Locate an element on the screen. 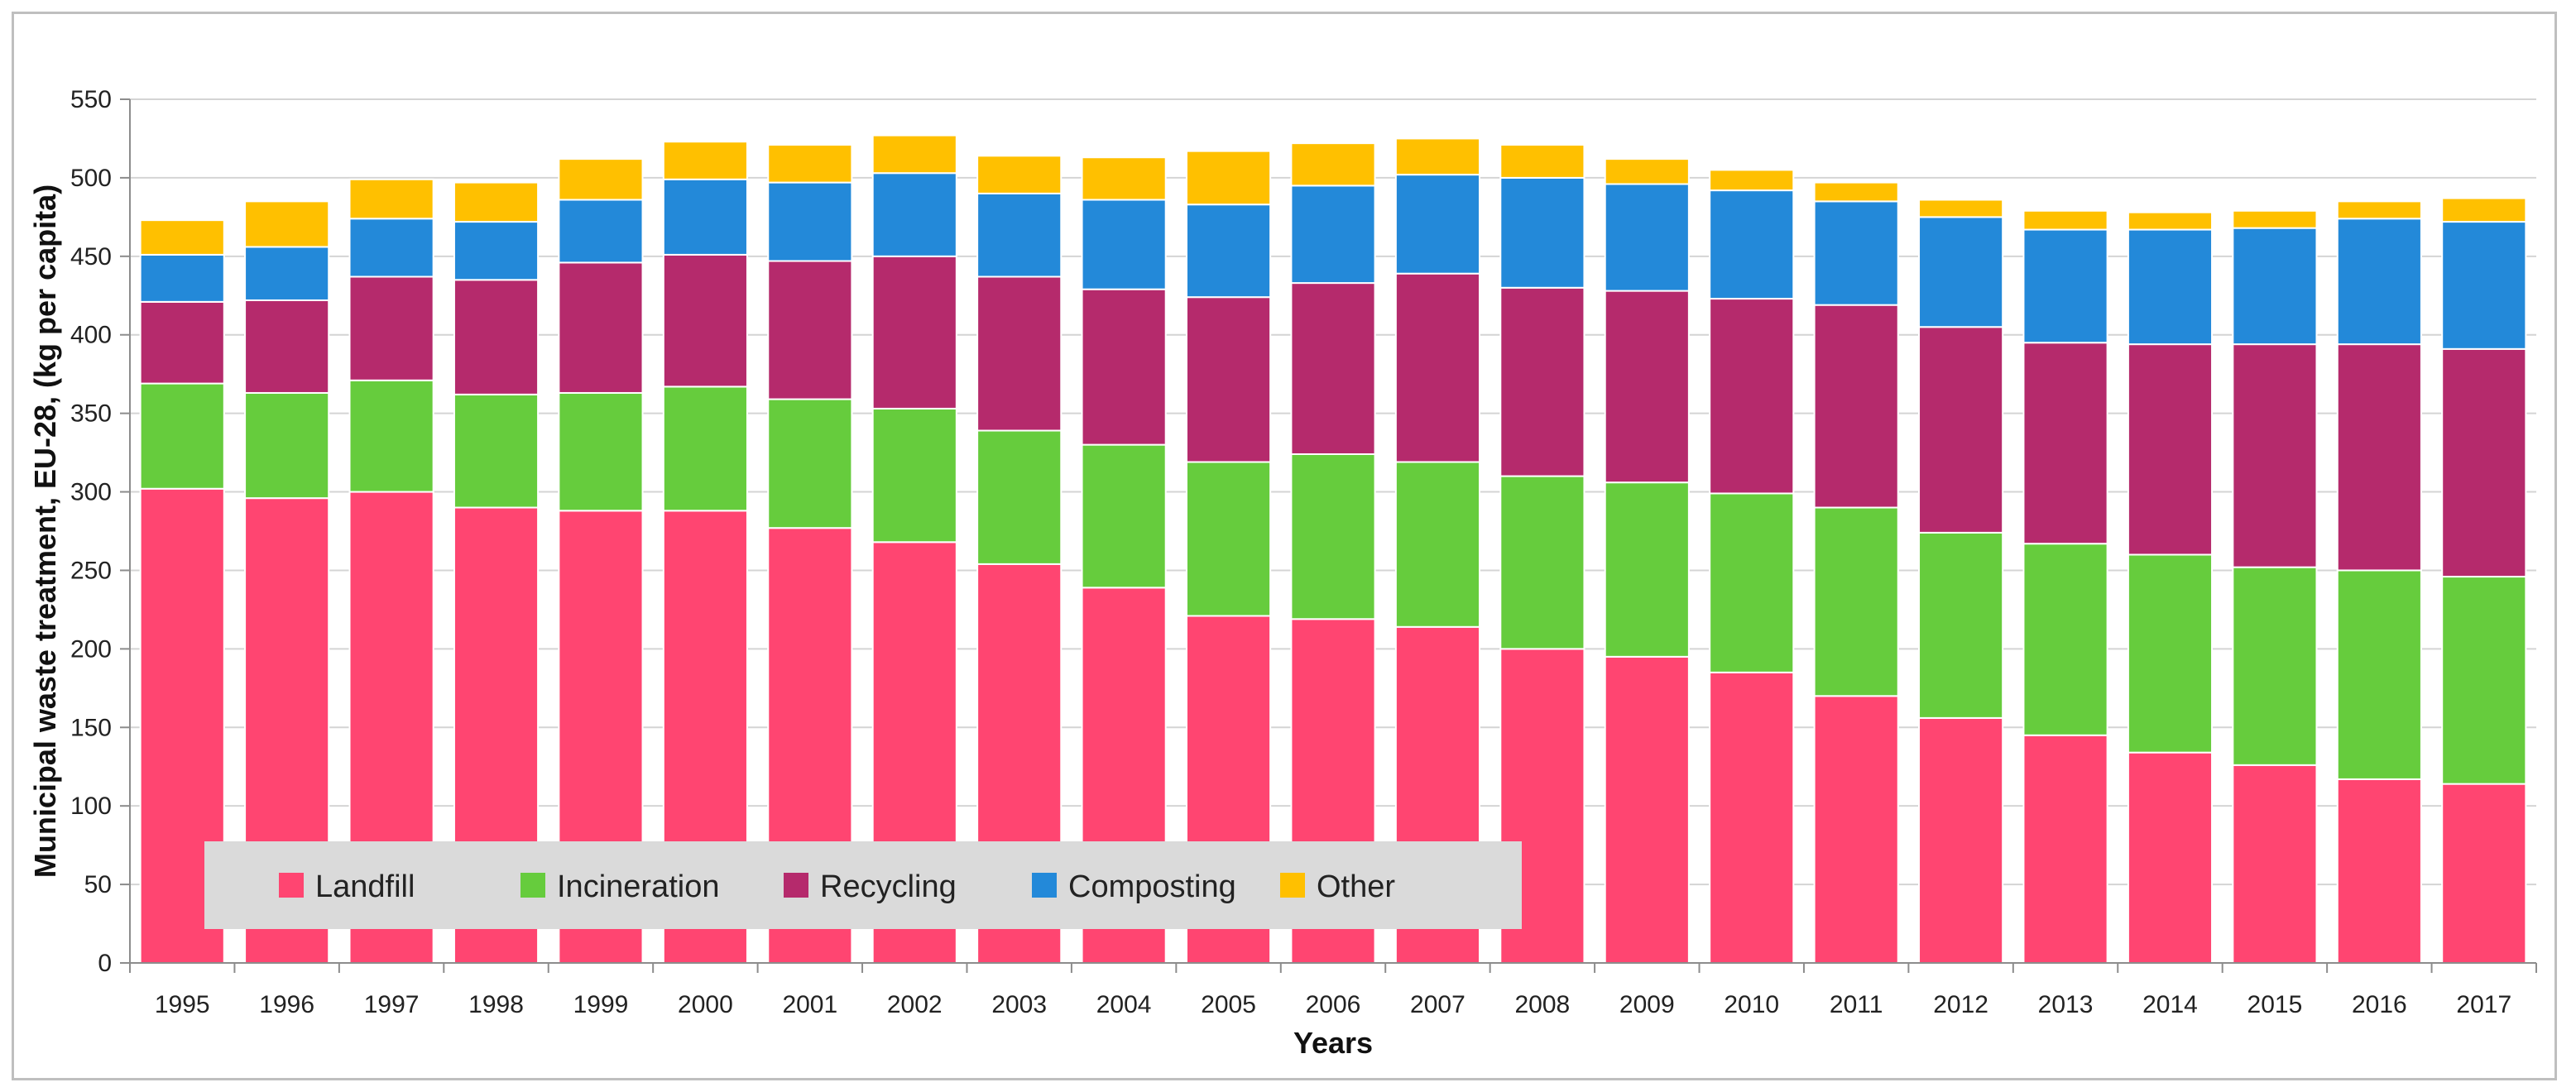 The height and width of the screenshot is (1092, 2576). x-tick-label: 2001 is located at coordinates (810, 1004).